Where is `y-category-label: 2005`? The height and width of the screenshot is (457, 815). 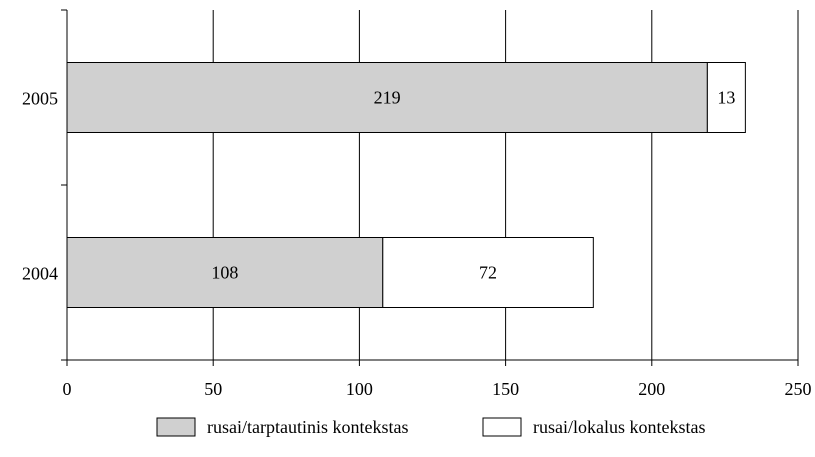 y-category-label: 2005 is located at coordinates (40, 99).